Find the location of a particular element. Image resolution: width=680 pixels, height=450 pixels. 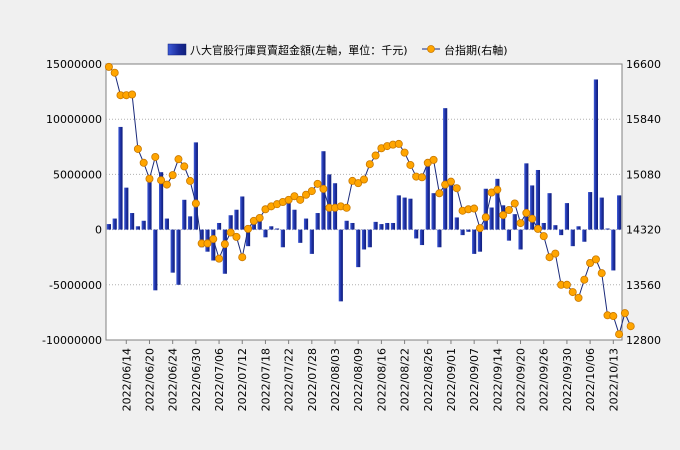

legend-line-marker is located at coordinates (431, 49).